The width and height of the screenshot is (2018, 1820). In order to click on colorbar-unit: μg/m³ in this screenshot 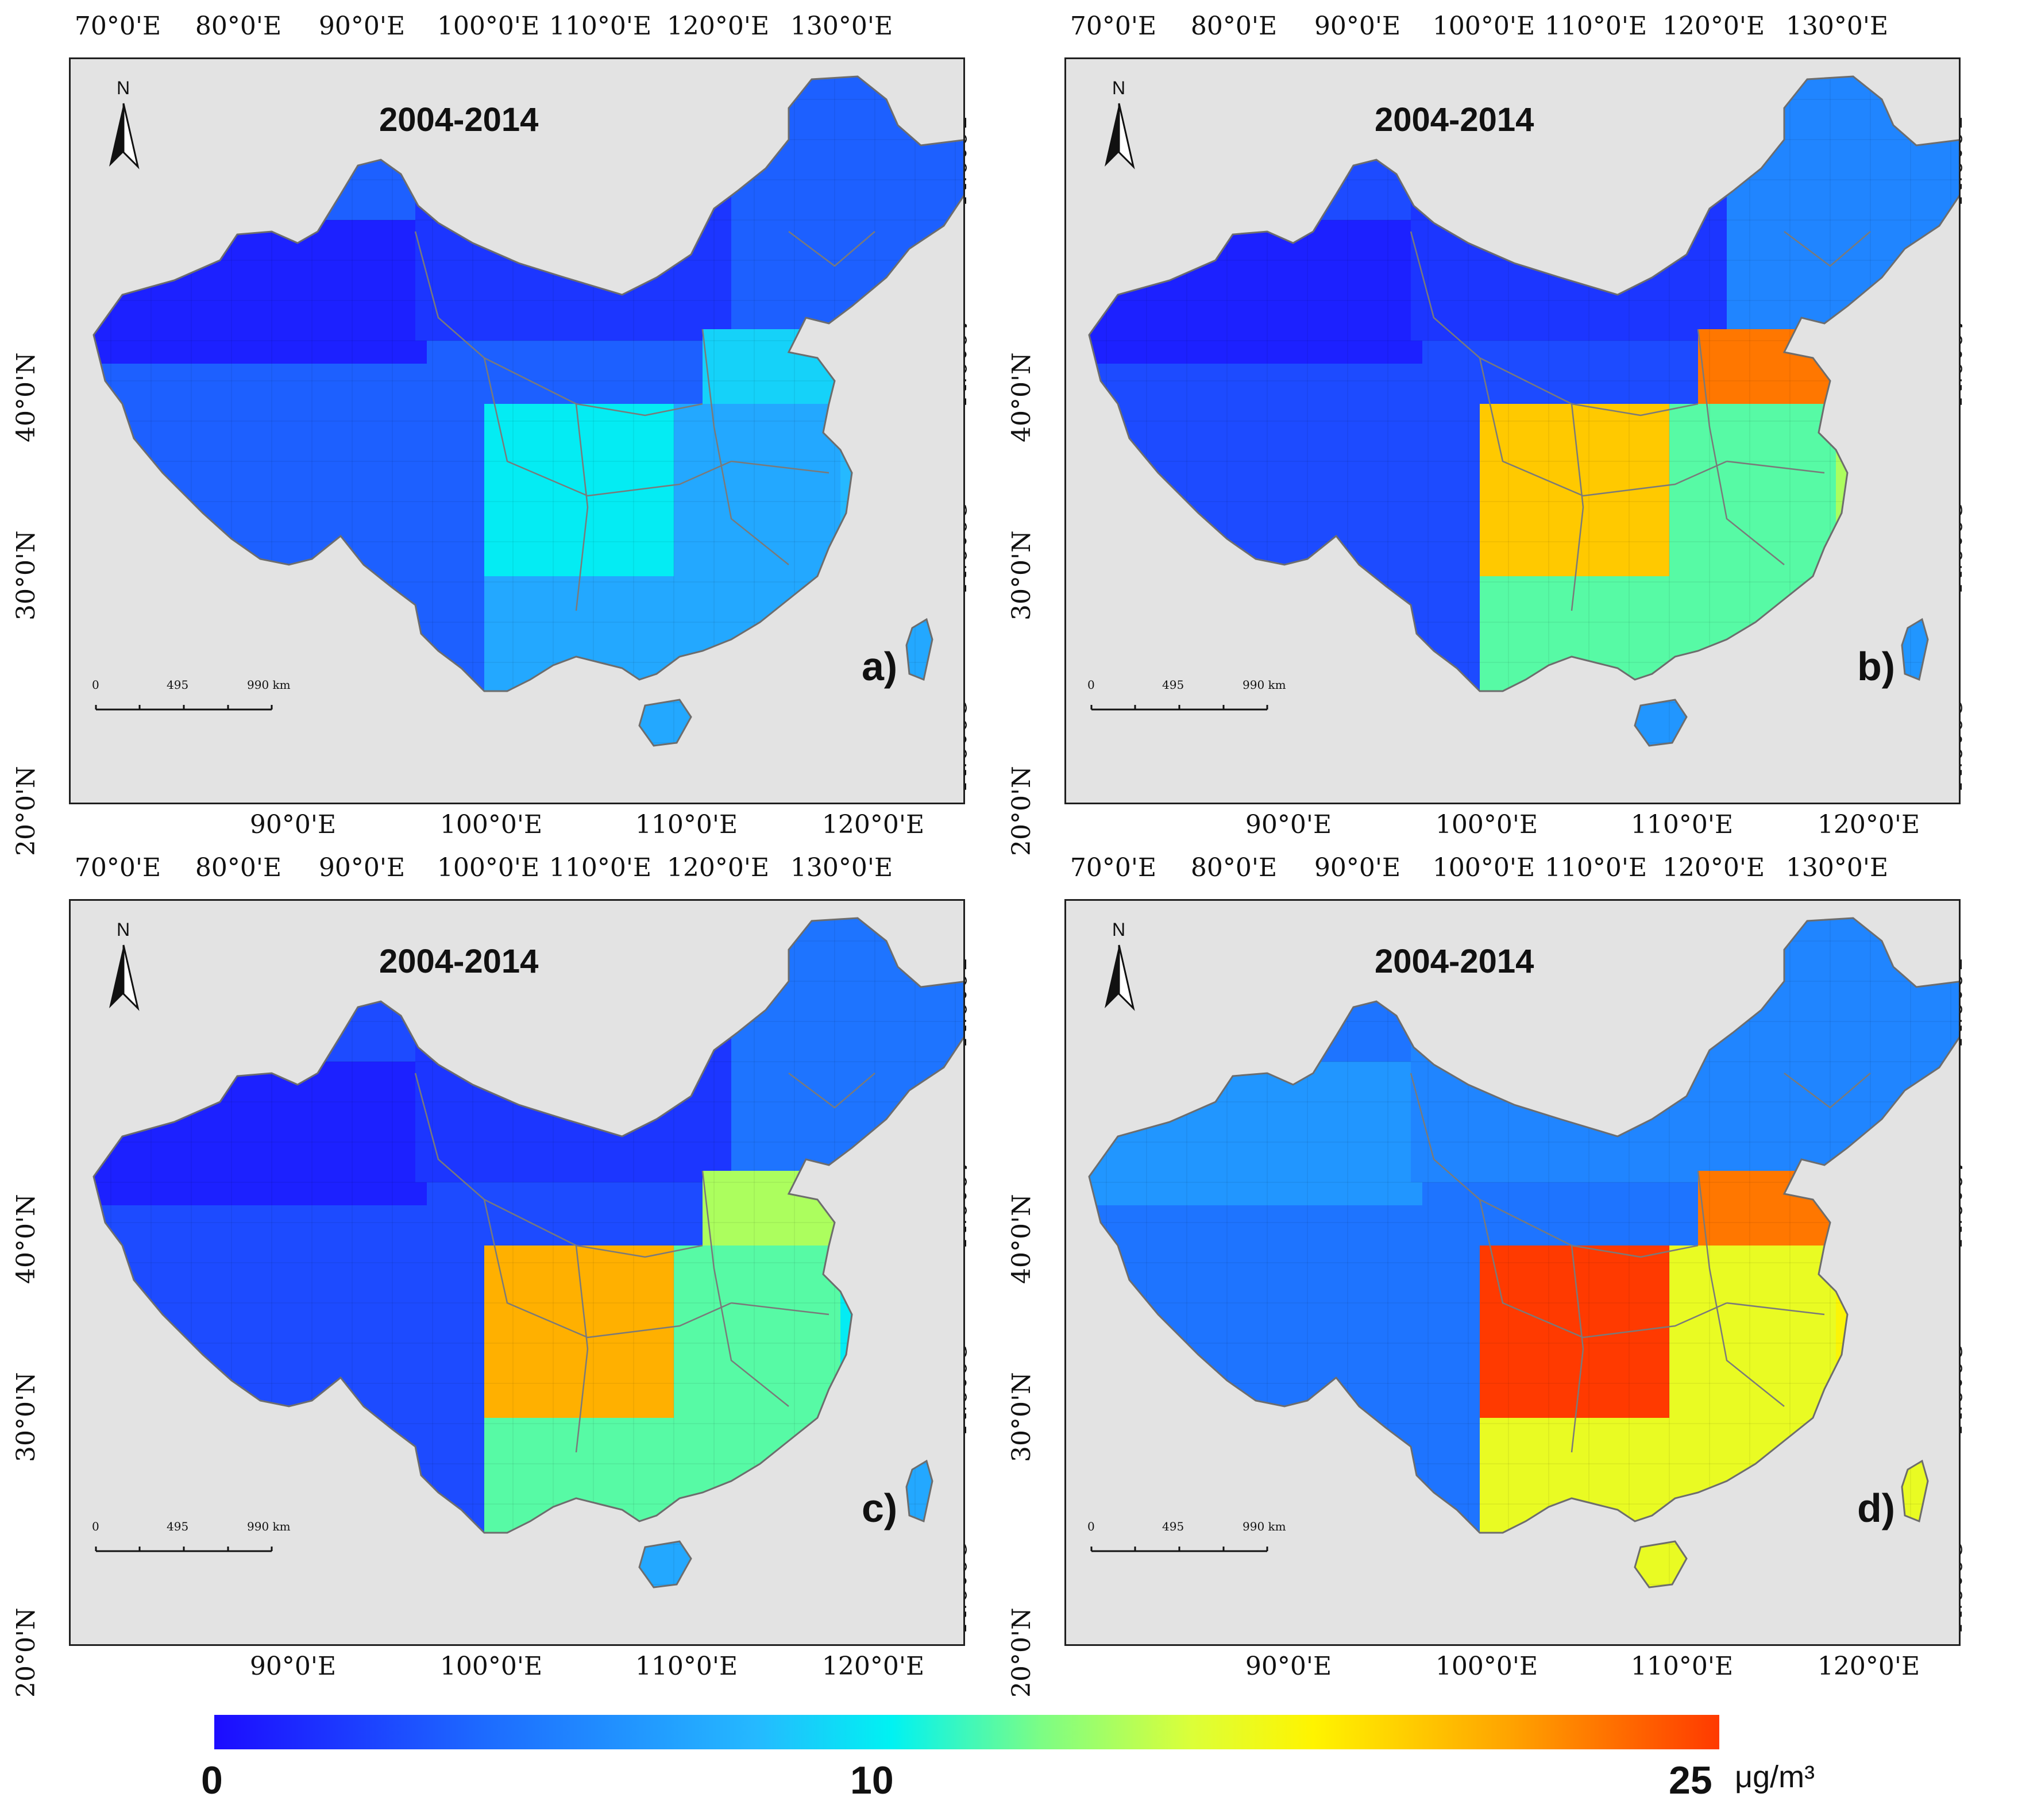, I will do `click(1775, 1777)`.